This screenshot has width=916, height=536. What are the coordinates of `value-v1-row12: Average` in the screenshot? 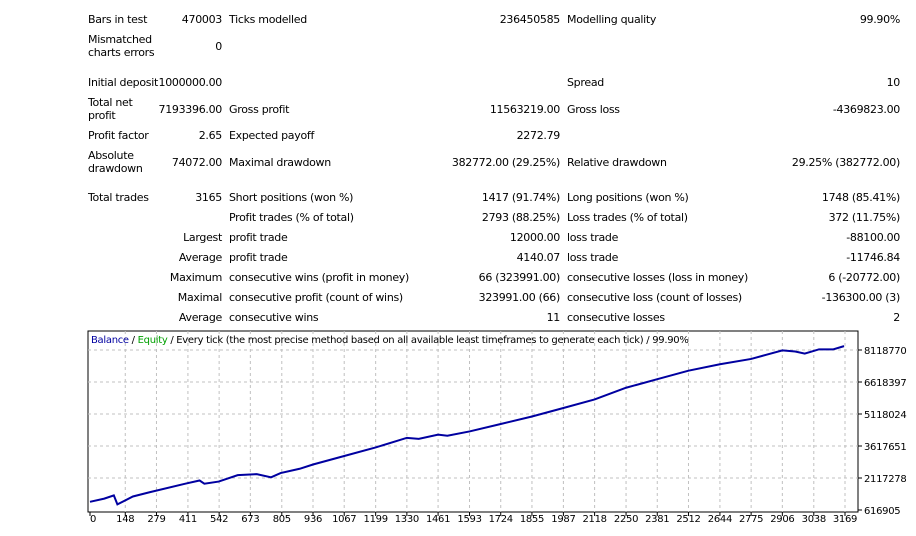 It's located at (200, 317).